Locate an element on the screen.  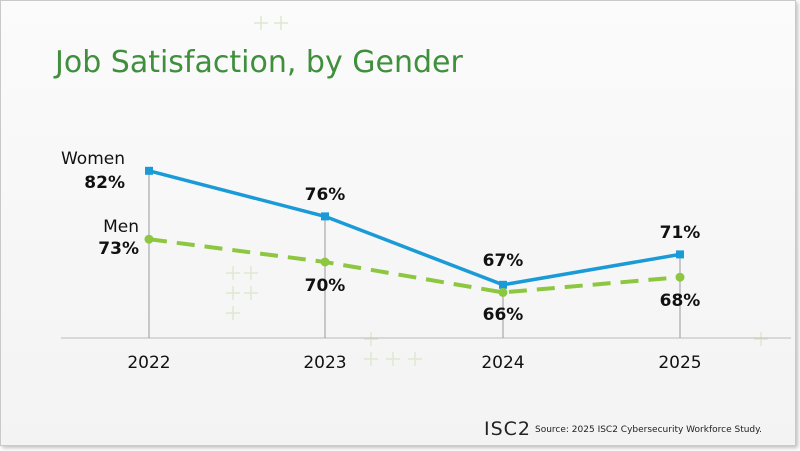
x-tick-label: 2024 is located at coordinates (502, 363).